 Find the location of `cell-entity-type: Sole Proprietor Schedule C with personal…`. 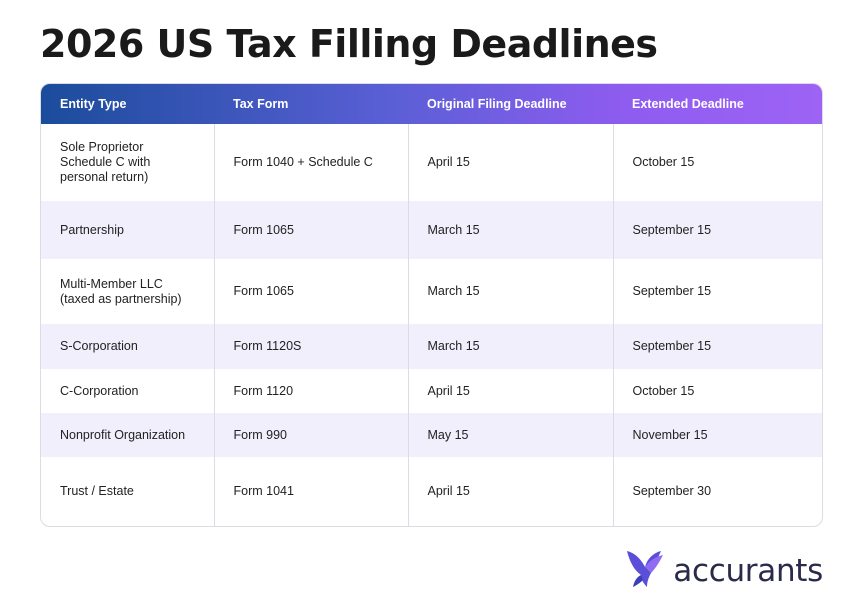

cell-entity-type: Sole Proprietor Schedule C with personal… is located at coordinates (105, 162).